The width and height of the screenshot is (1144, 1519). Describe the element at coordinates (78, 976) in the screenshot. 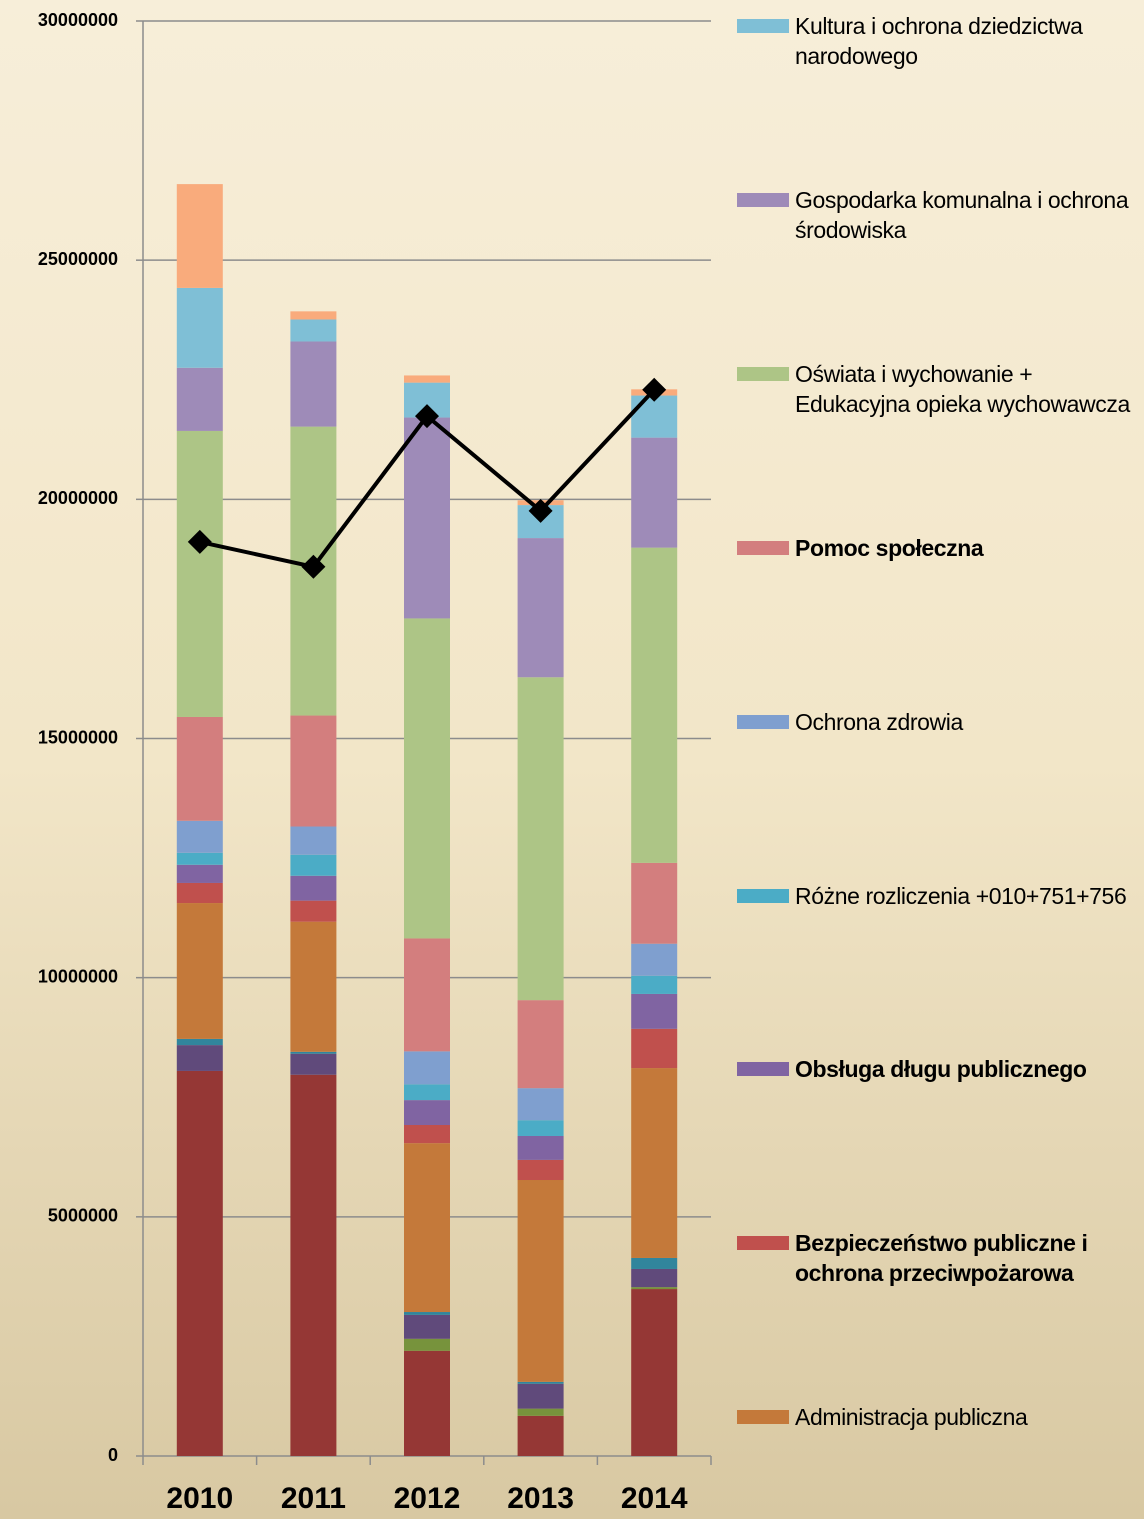

I see `y-tick-label: 10000000` at that location.